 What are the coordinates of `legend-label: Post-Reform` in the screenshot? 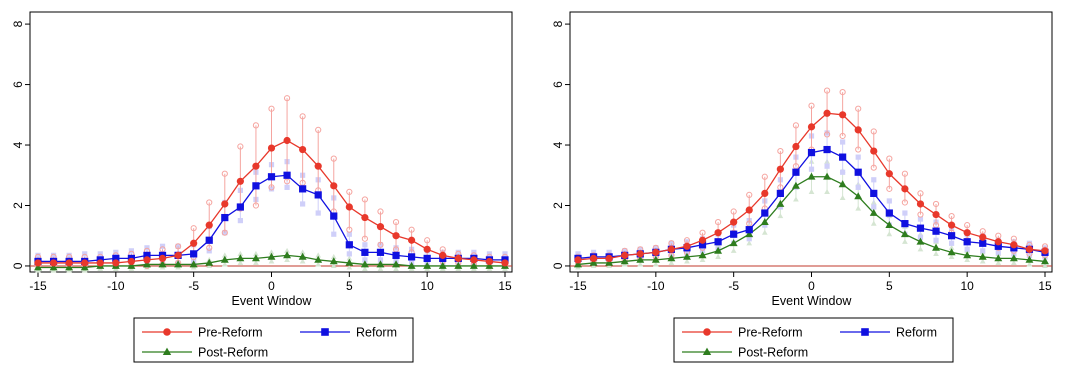 It's located at (773, 353).